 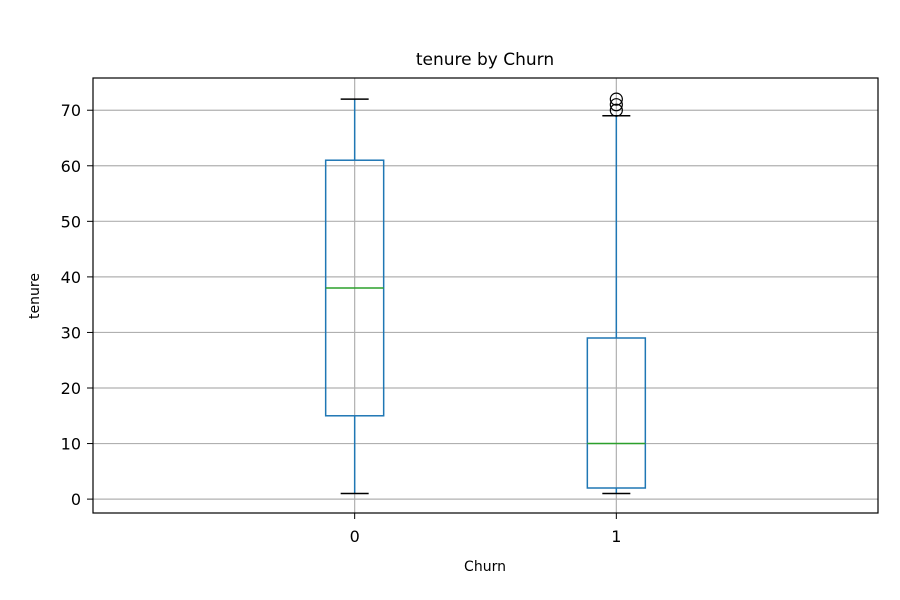 I want to click on y-tick-label: 70, so click(x=71, y=110).